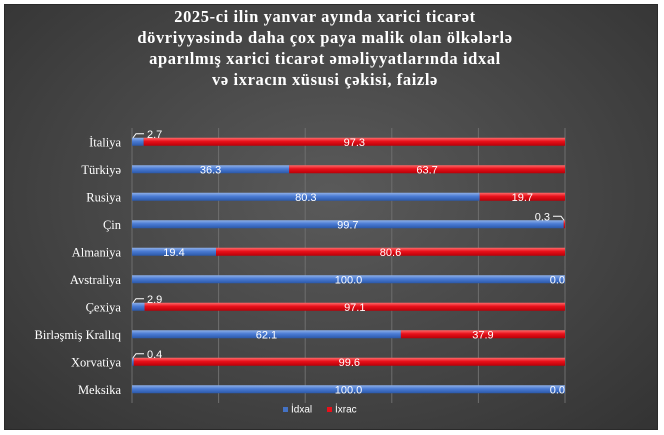 The image size is (664, 435). I want to click on category-label: Meksika, so click(100, 390).